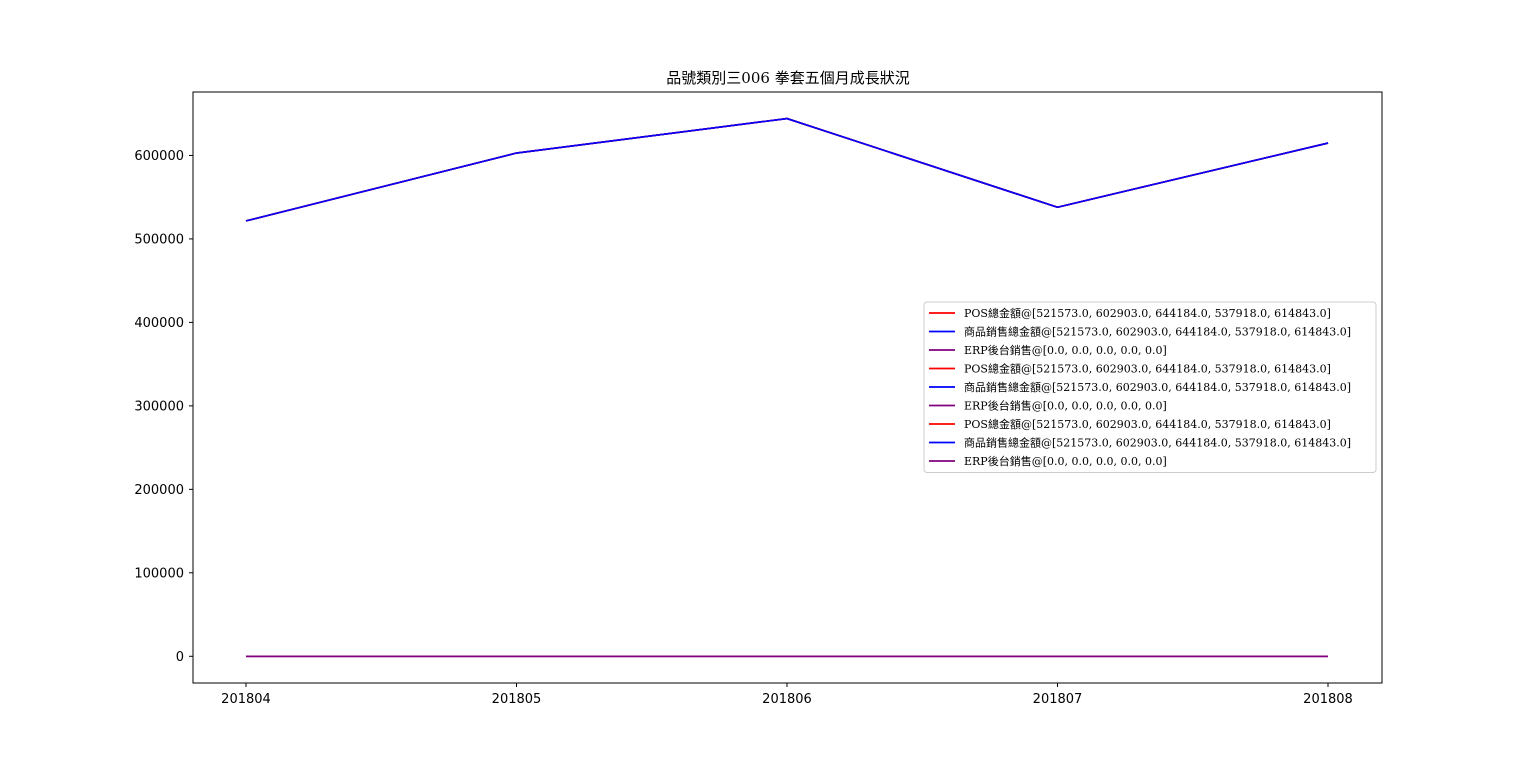 This screenshot has height=767, width=1536. Describe the element at coordinates (787, 699) in the screenshot. I see `x-tick-label: 201806` at that location.